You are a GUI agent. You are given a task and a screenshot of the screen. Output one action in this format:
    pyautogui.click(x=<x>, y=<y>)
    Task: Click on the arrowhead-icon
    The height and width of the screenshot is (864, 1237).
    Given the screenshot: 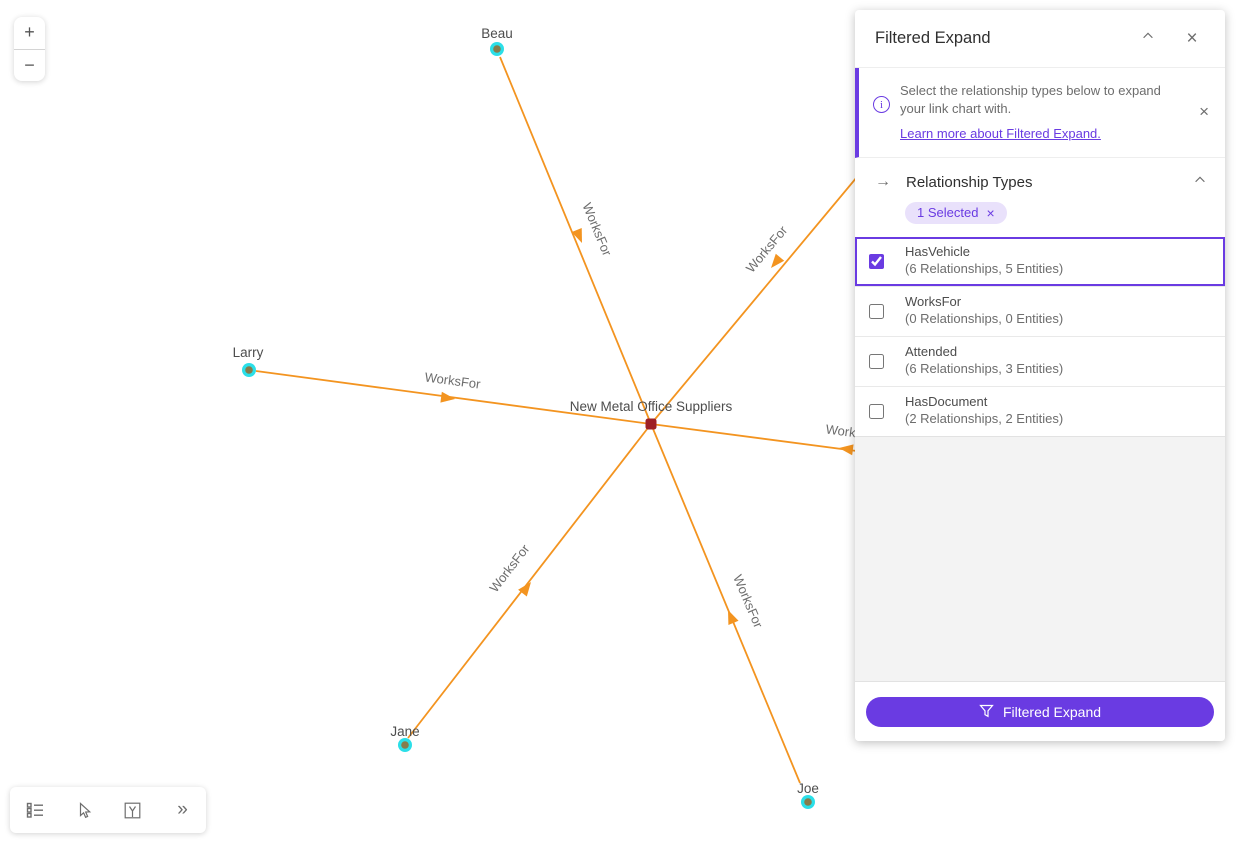 What is the action you would take?
    pyautogui.click(x=731, y=616)
    